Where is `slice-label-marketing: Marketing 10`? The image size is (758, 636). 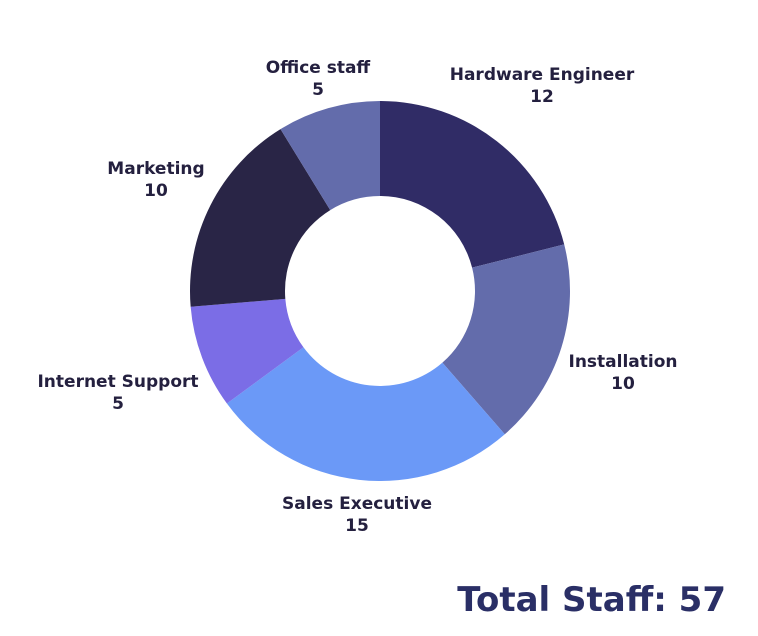 slice-label-marketing: Marketing 10 is located at coordinates (155, 180).